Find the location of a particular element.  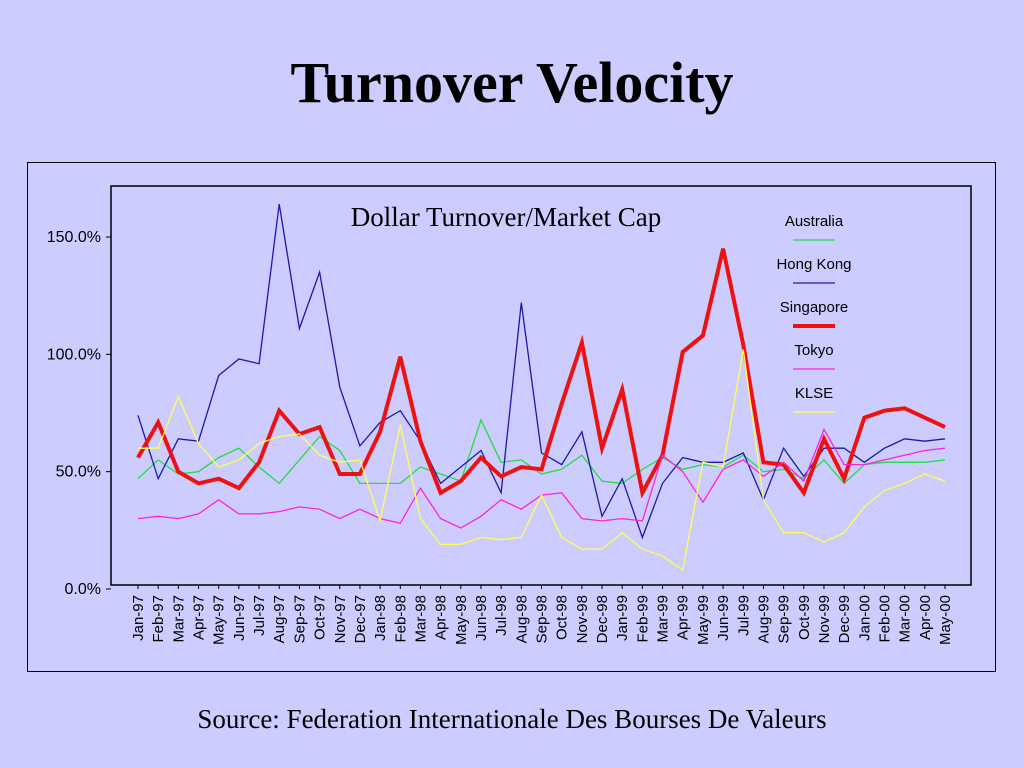

x-tick-label: Feb-99 is located at coordinates (642, 619).